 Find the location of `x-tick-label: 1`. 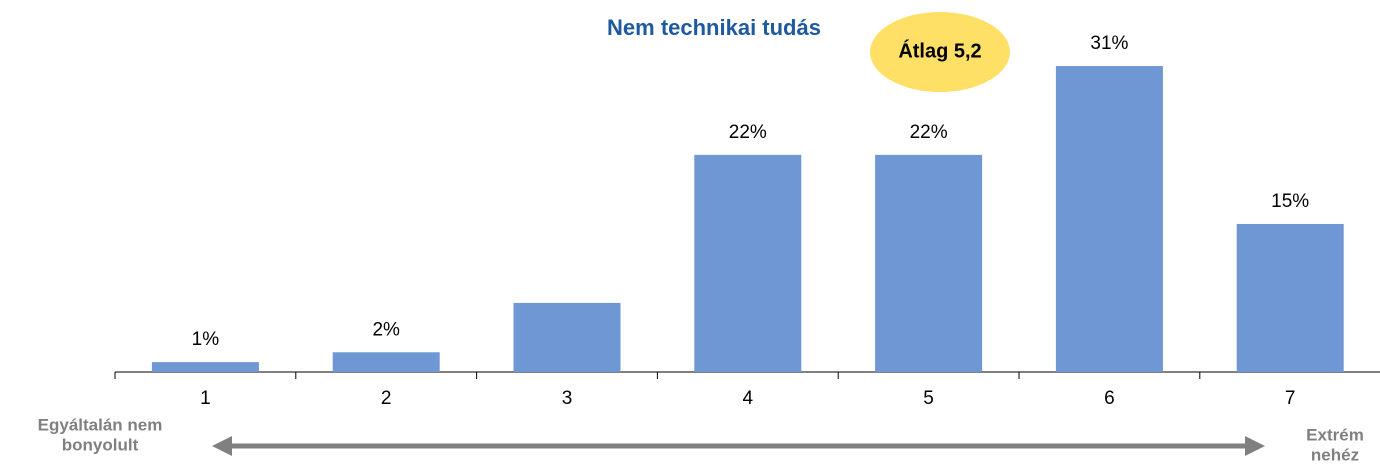

x-tick-label: 1 is located at coordinates (205, 398).